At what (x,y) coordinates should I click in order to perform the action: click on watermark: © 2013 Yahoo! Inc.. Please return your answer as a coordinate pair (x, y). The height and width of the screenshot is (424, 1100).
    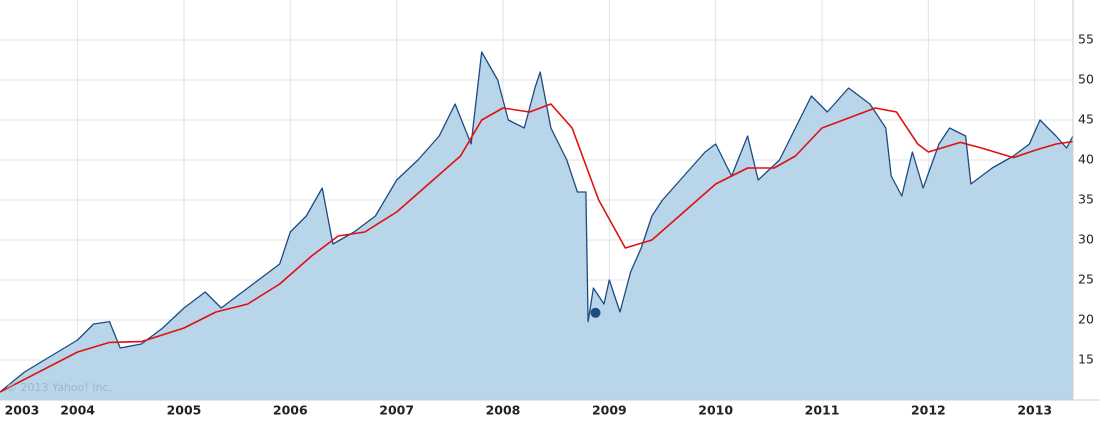
    Looking at the image, I should click on (59, 387).